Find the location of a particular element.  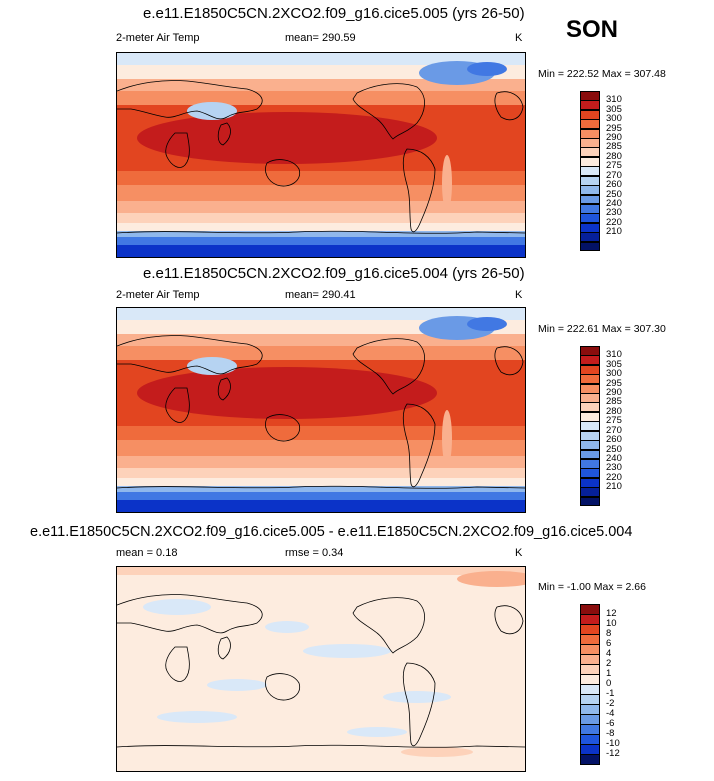

panel1-units-label: K is located at coordinates (519, 38).